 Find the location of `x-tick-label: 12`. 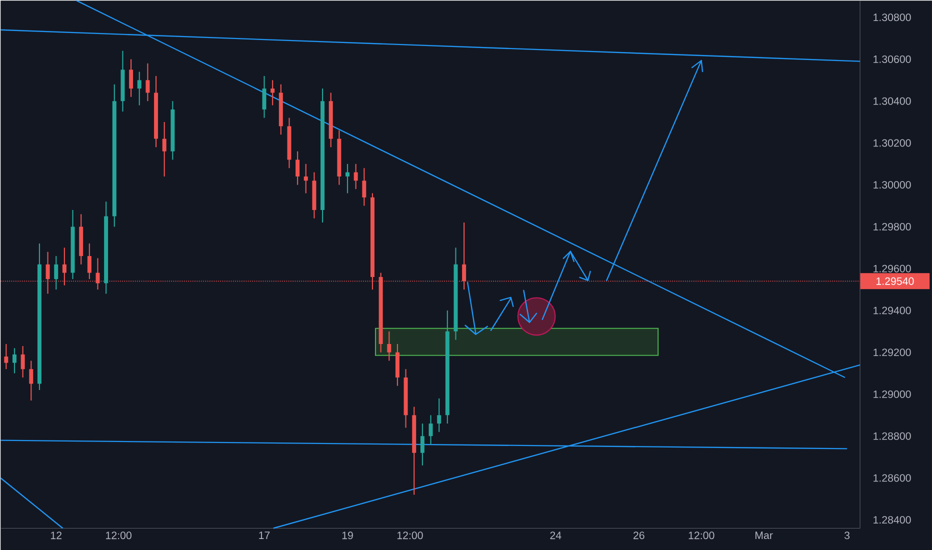

x-tick-label: 12 is located at coordinates (56, 535).